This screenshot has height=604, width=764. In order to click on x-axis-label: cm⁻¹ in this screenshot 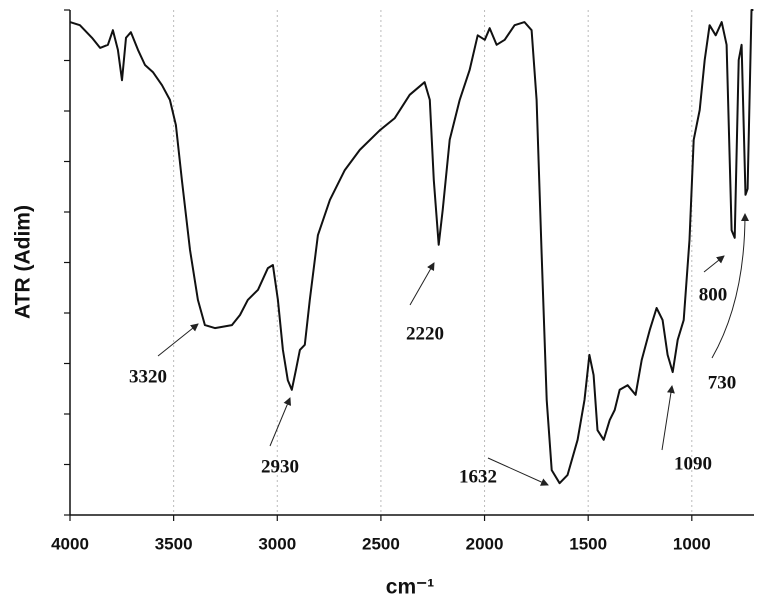, I will do `click(410, 587)`.